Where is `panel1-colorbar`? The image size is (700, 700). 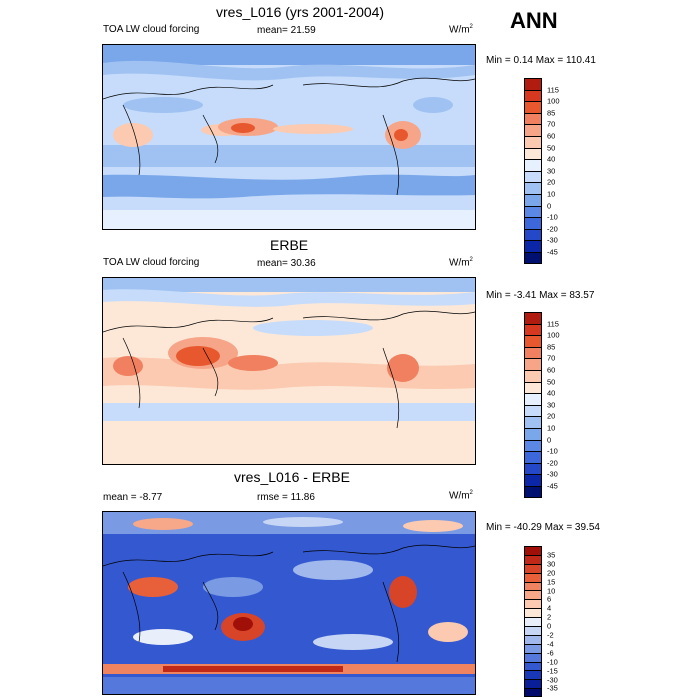 panel1-colorbar is located at coordinates (533, 171).